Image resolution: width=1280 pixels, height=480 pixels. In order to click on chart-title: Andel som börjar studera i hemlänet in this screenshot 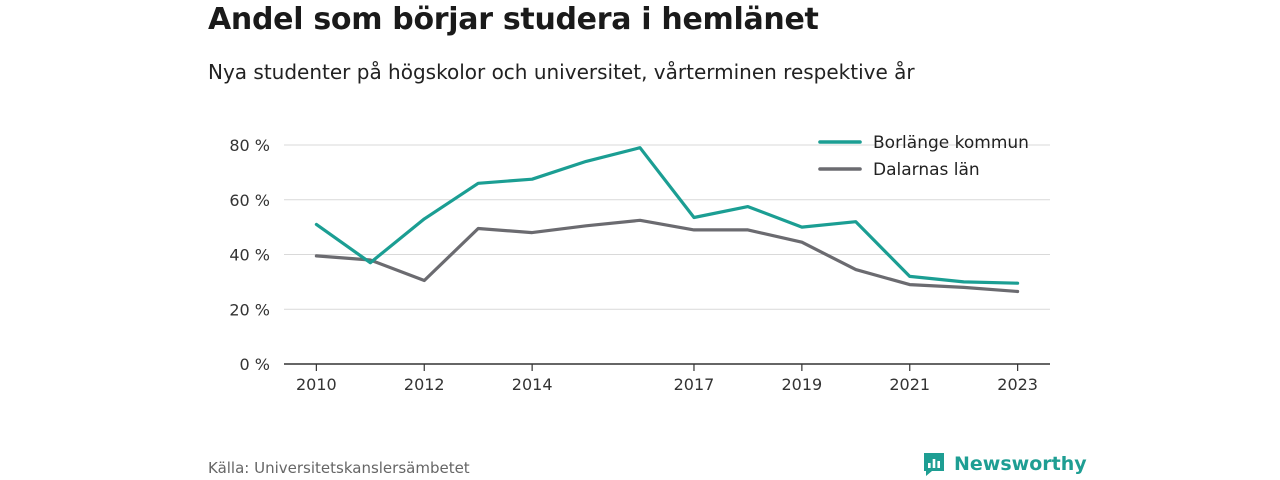, I will do `click(513, 19)`.